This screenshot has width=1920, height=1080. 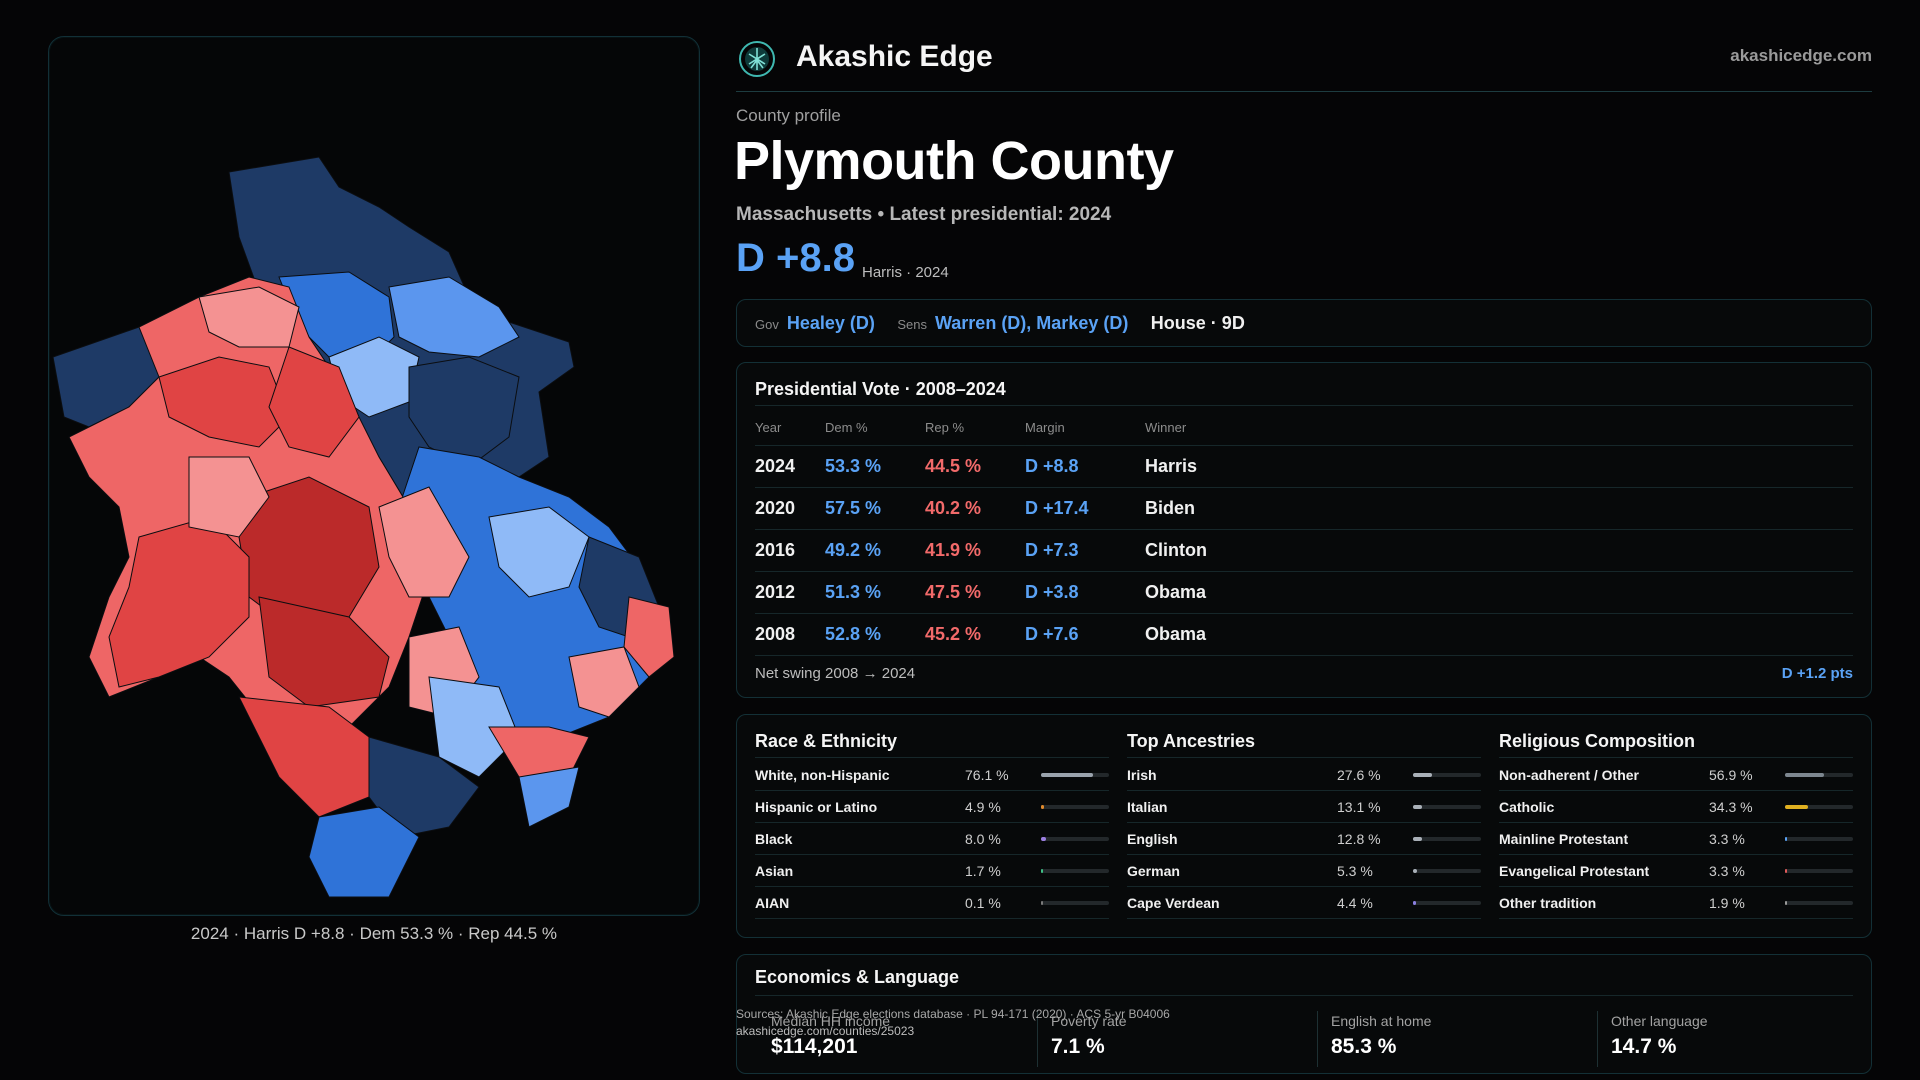 What do you see at coordinates (1574, 871) in the screenshot?
I see `item-label: Evangelical Protestant` at bounding box center [1574, 871].